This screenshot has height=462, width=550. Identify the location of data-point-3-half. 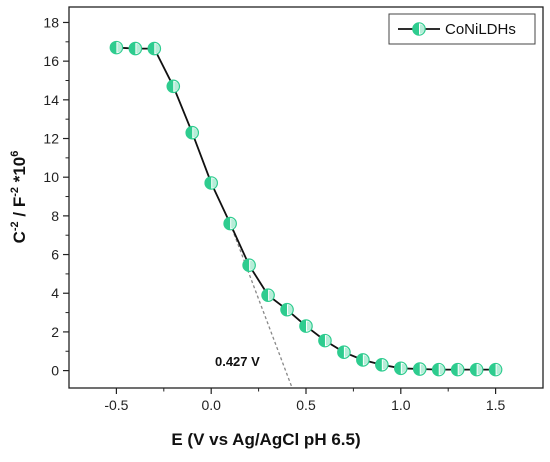
(170, 86).